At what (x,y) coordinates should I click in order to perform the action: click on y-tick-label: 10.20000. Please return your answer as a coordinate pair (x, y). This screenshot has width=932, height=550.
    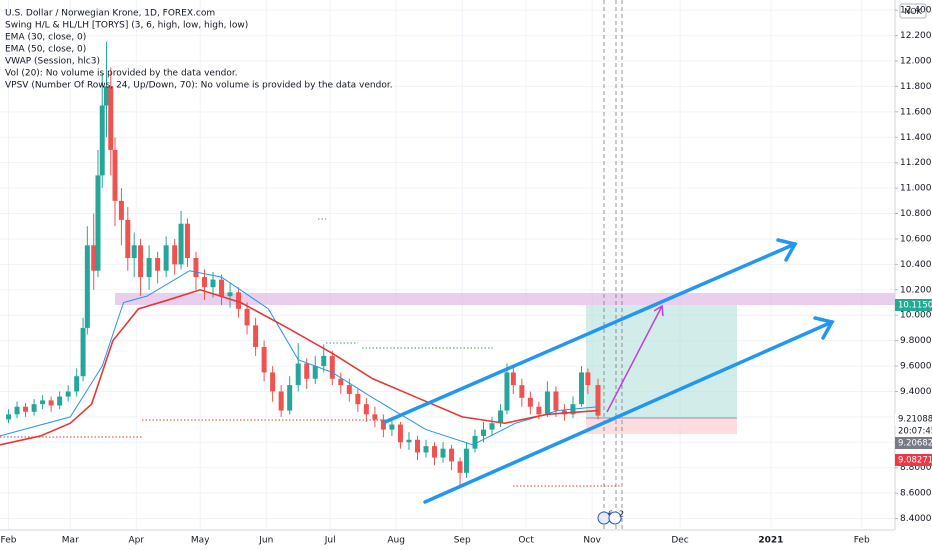
    Looking at the image, I should click on (916, 290).